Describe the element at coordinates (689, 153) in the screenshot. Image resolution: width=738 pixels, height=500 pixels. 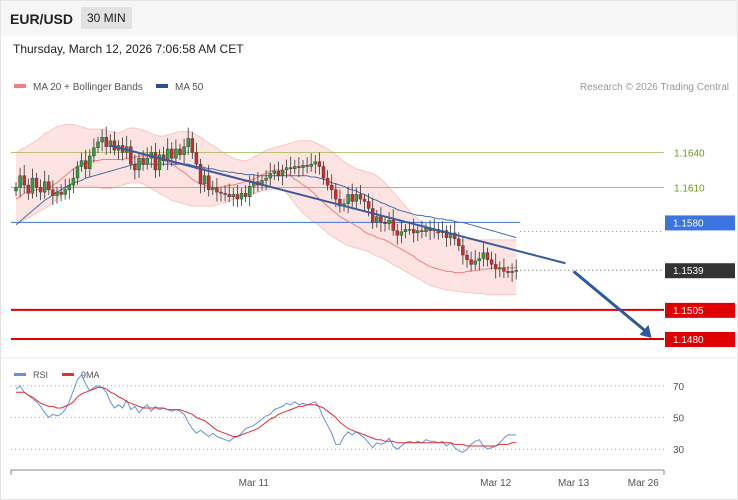
I see `level-label: 1.1640` at that location.